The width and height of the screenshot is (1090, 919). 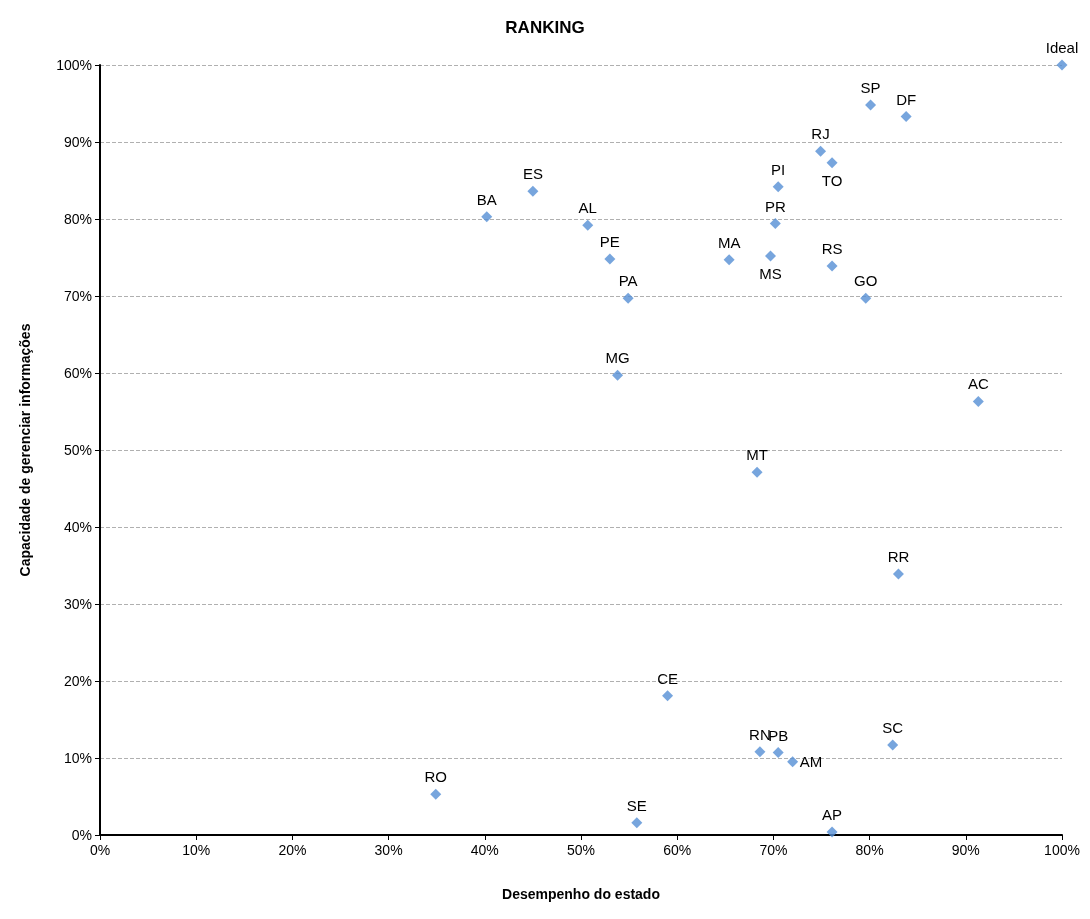 What do you see at coordinates (778, 169) in the screenshot?
I see `annotation: PI` at bounding box center [778, 169].